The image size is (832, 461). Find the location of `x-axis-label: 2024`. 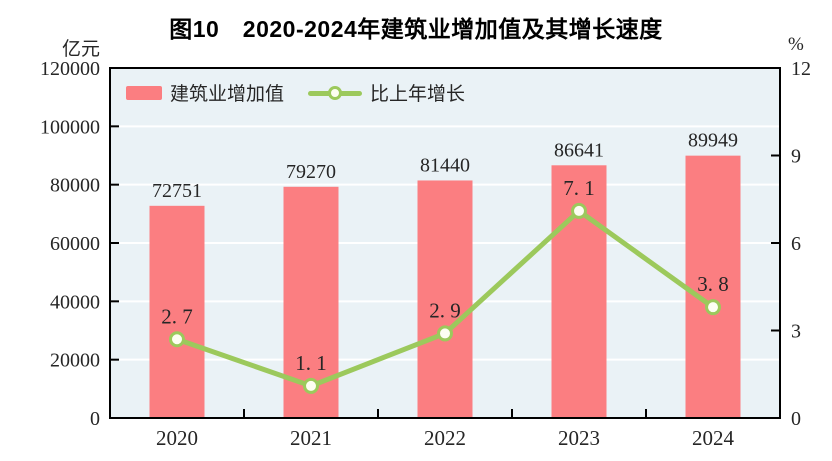

x-axis-label: 2024 is located at coordinates (713, 438).